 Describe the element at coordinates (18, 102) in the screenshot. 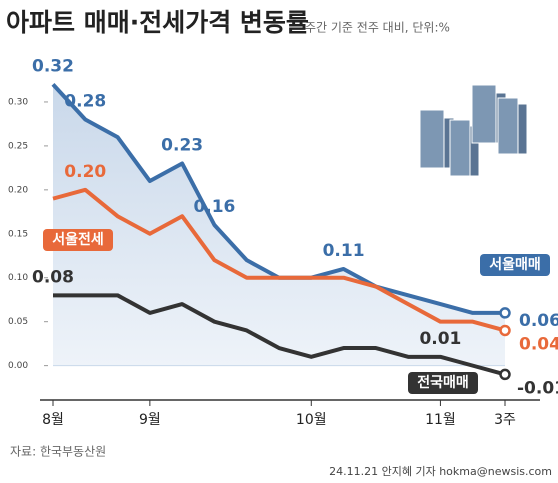

I see `y-tick-label: 0.30` at that location.